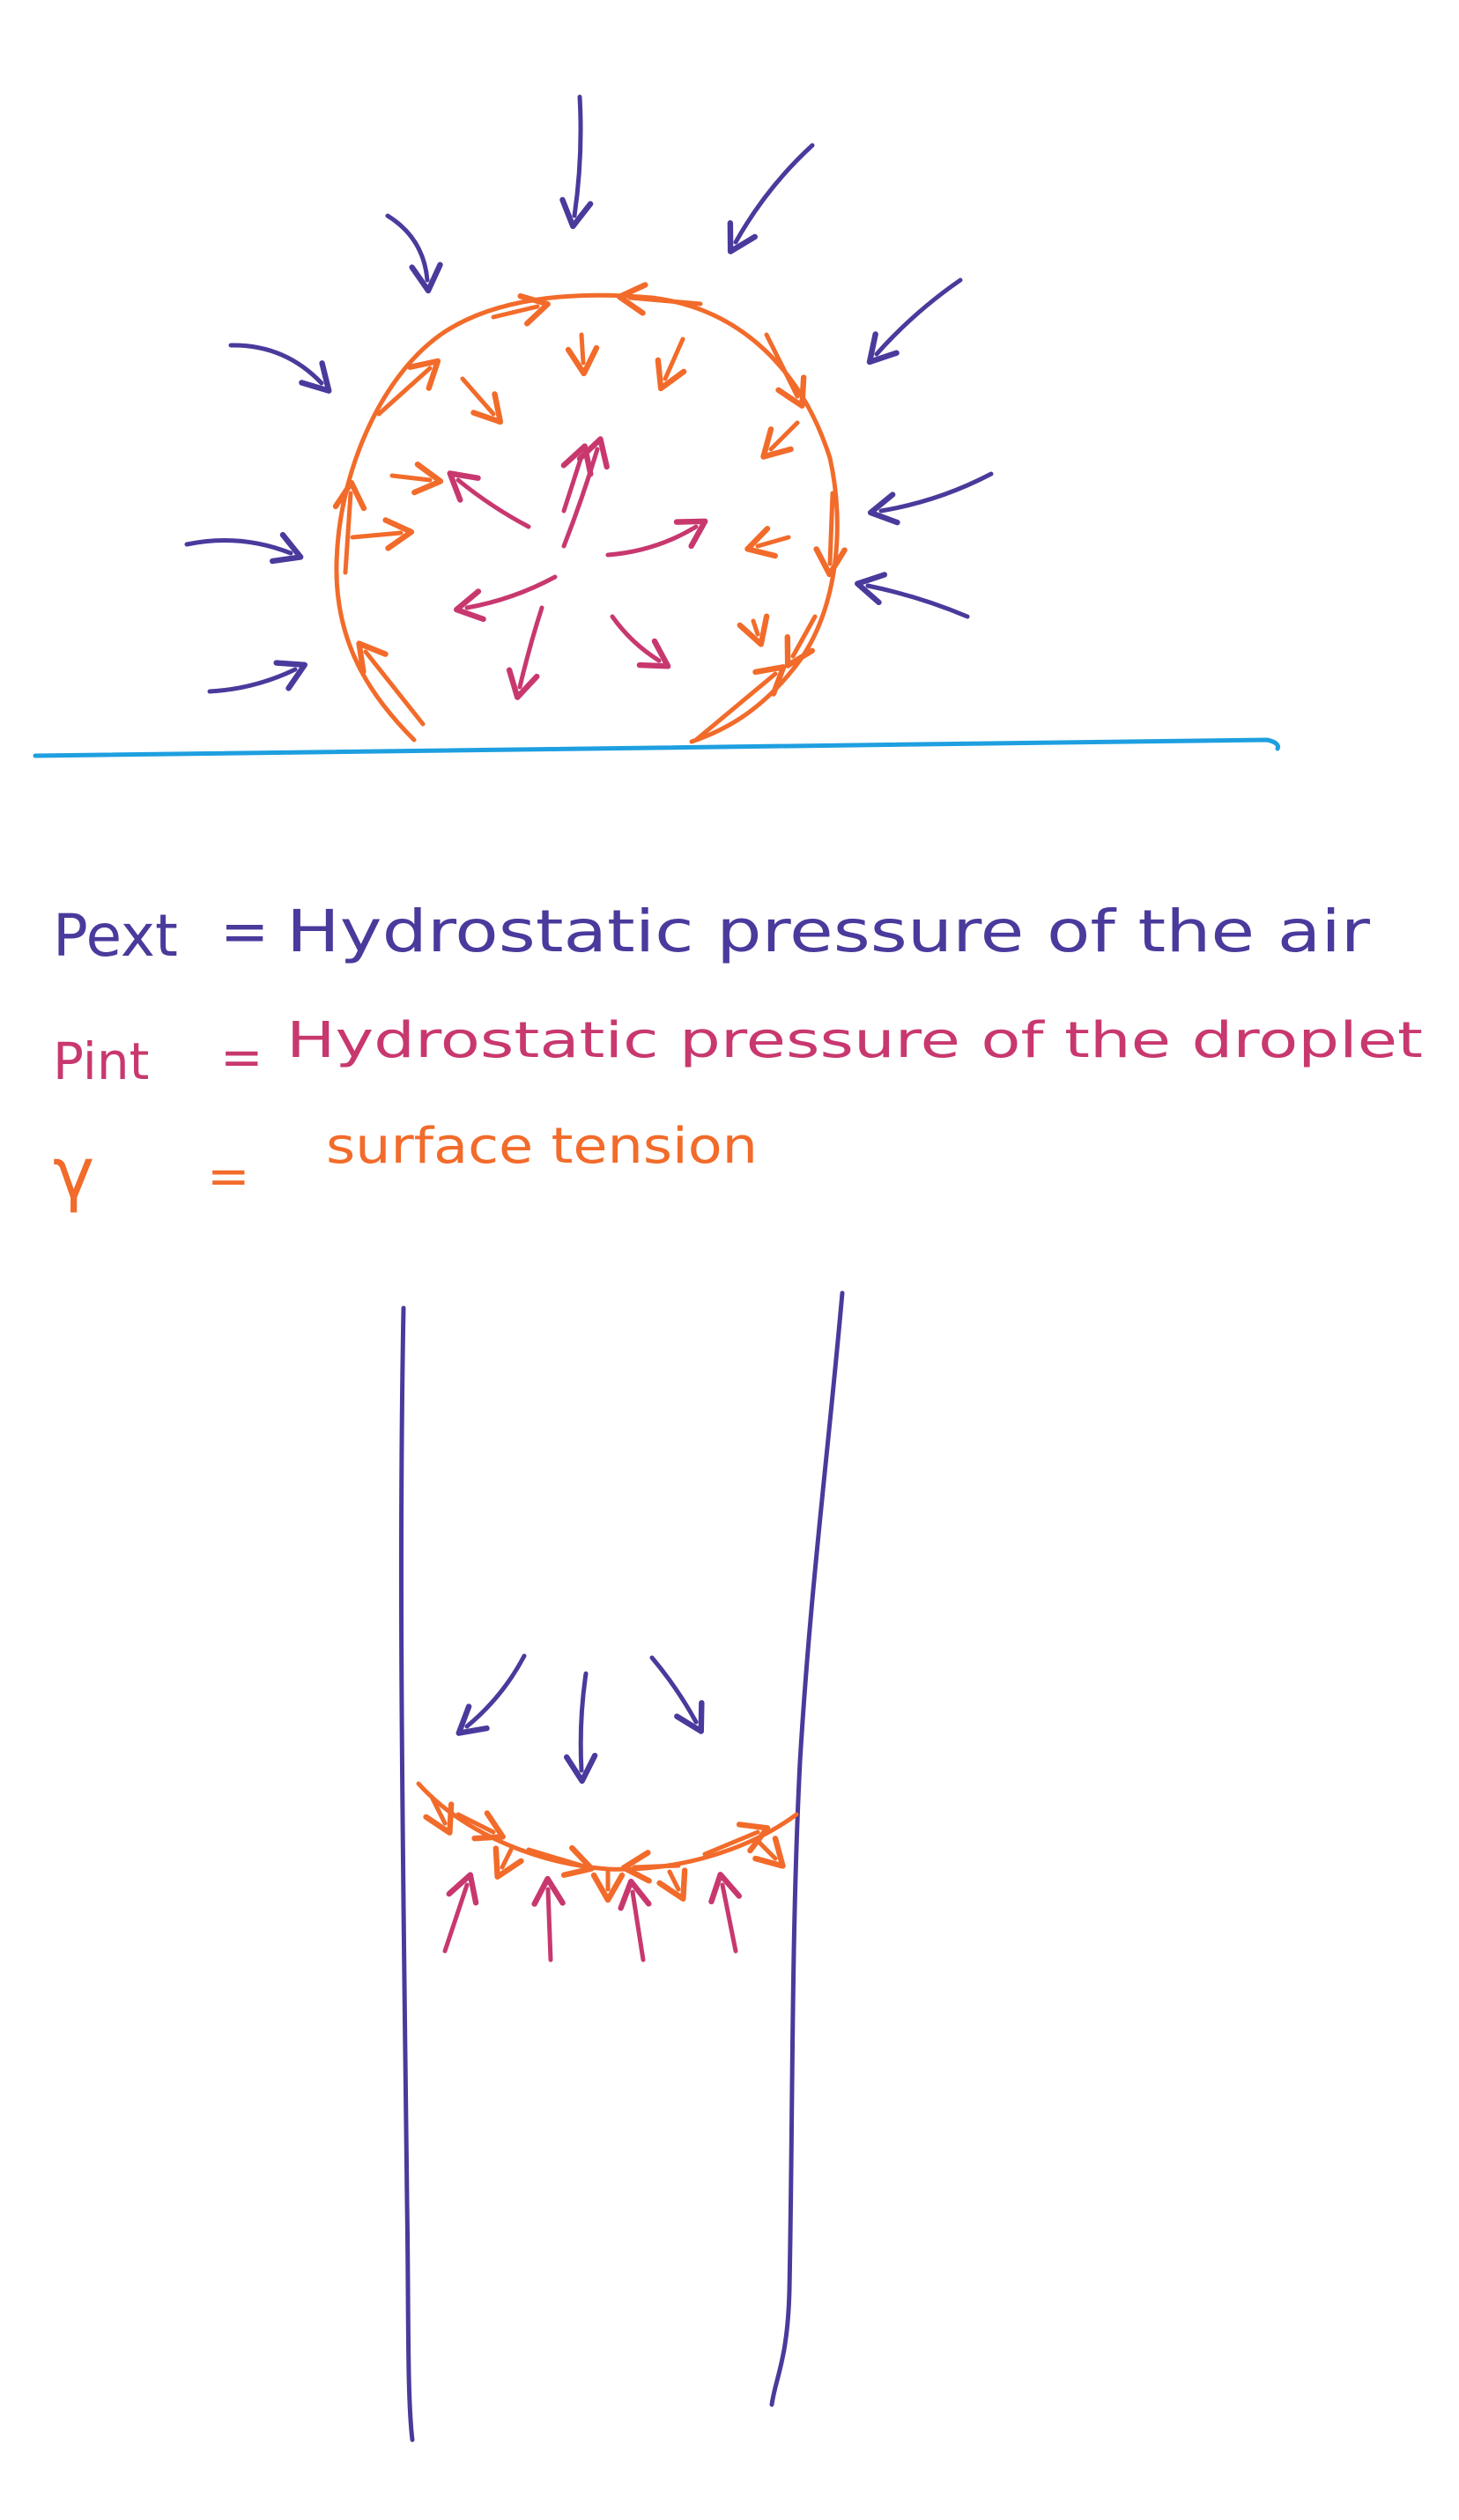  What do you see at coordinates (406, 1873) in the screenshot?
I see `tube-wall-left` at bounding box center [406, 1873].